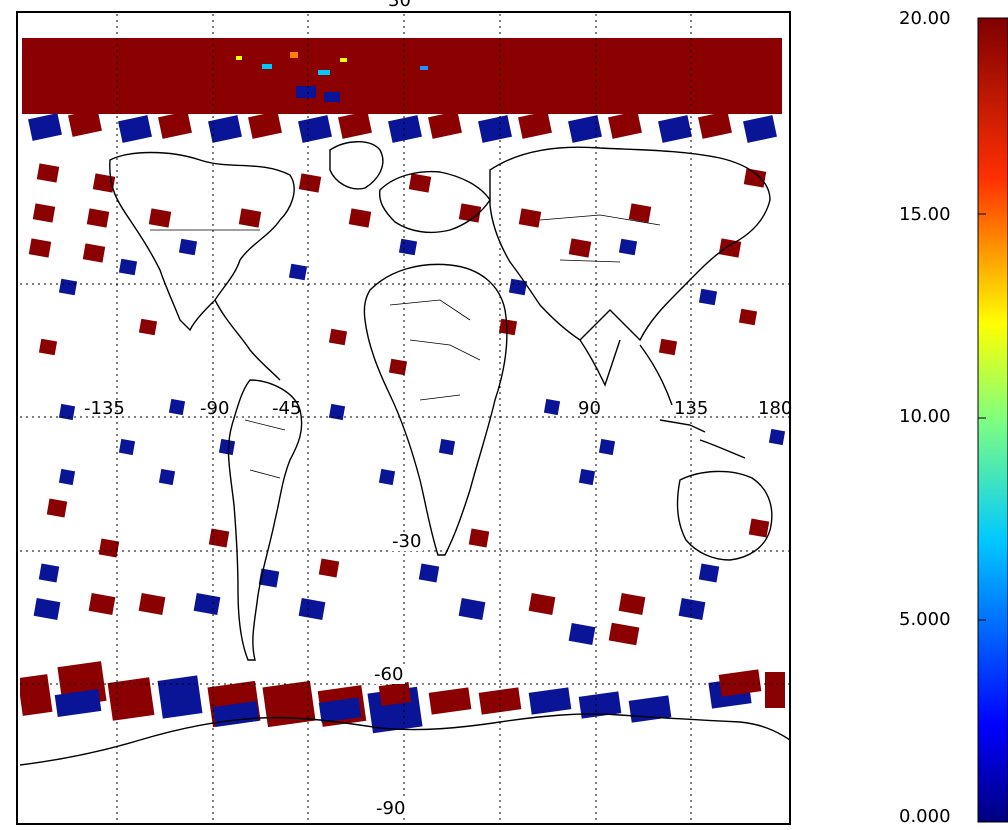 Image resolution: width=1008 pixels, height=830 pixels. What do you see at coordinates (332, 77) in the screenshot?
I see `arctic-speckles` at bounding box center [332, 77].